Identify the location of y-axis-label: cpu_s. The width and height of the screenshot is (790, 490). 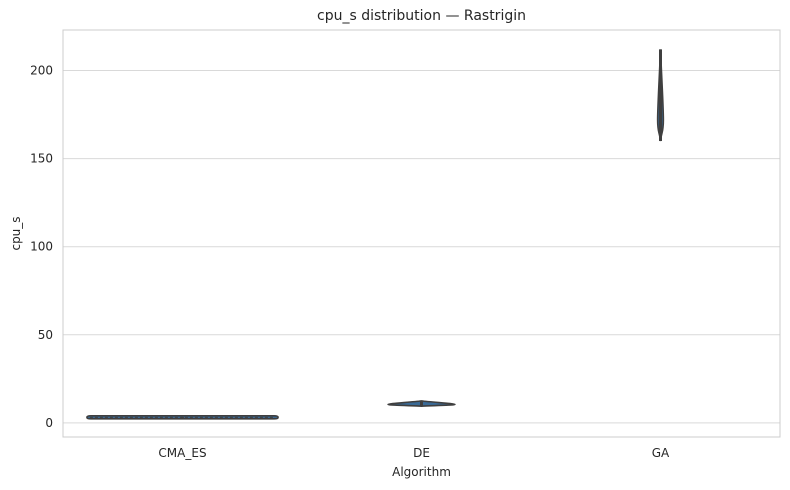
(16, 233).